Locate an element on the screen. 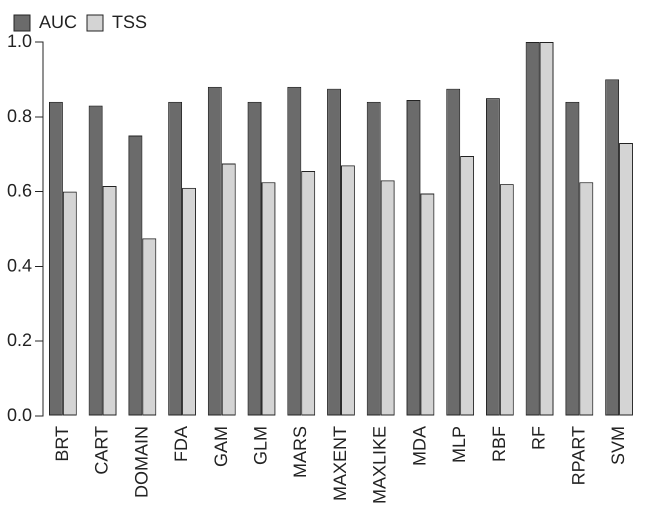  y-tick-label: 0.4 is located at coordinates (19, 265).